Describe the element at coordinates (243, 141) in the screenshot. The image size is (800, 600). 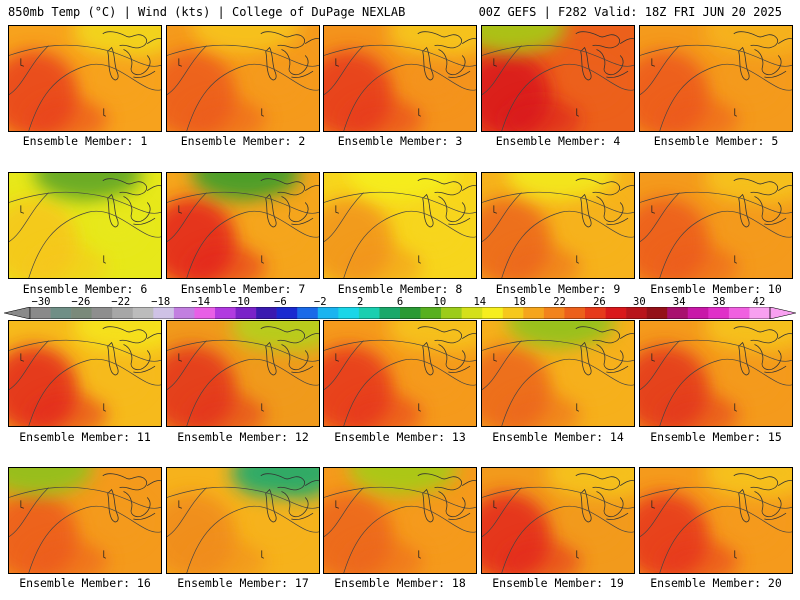
I see `ensemble-member-label: Ensemble Member: 2` at that location.